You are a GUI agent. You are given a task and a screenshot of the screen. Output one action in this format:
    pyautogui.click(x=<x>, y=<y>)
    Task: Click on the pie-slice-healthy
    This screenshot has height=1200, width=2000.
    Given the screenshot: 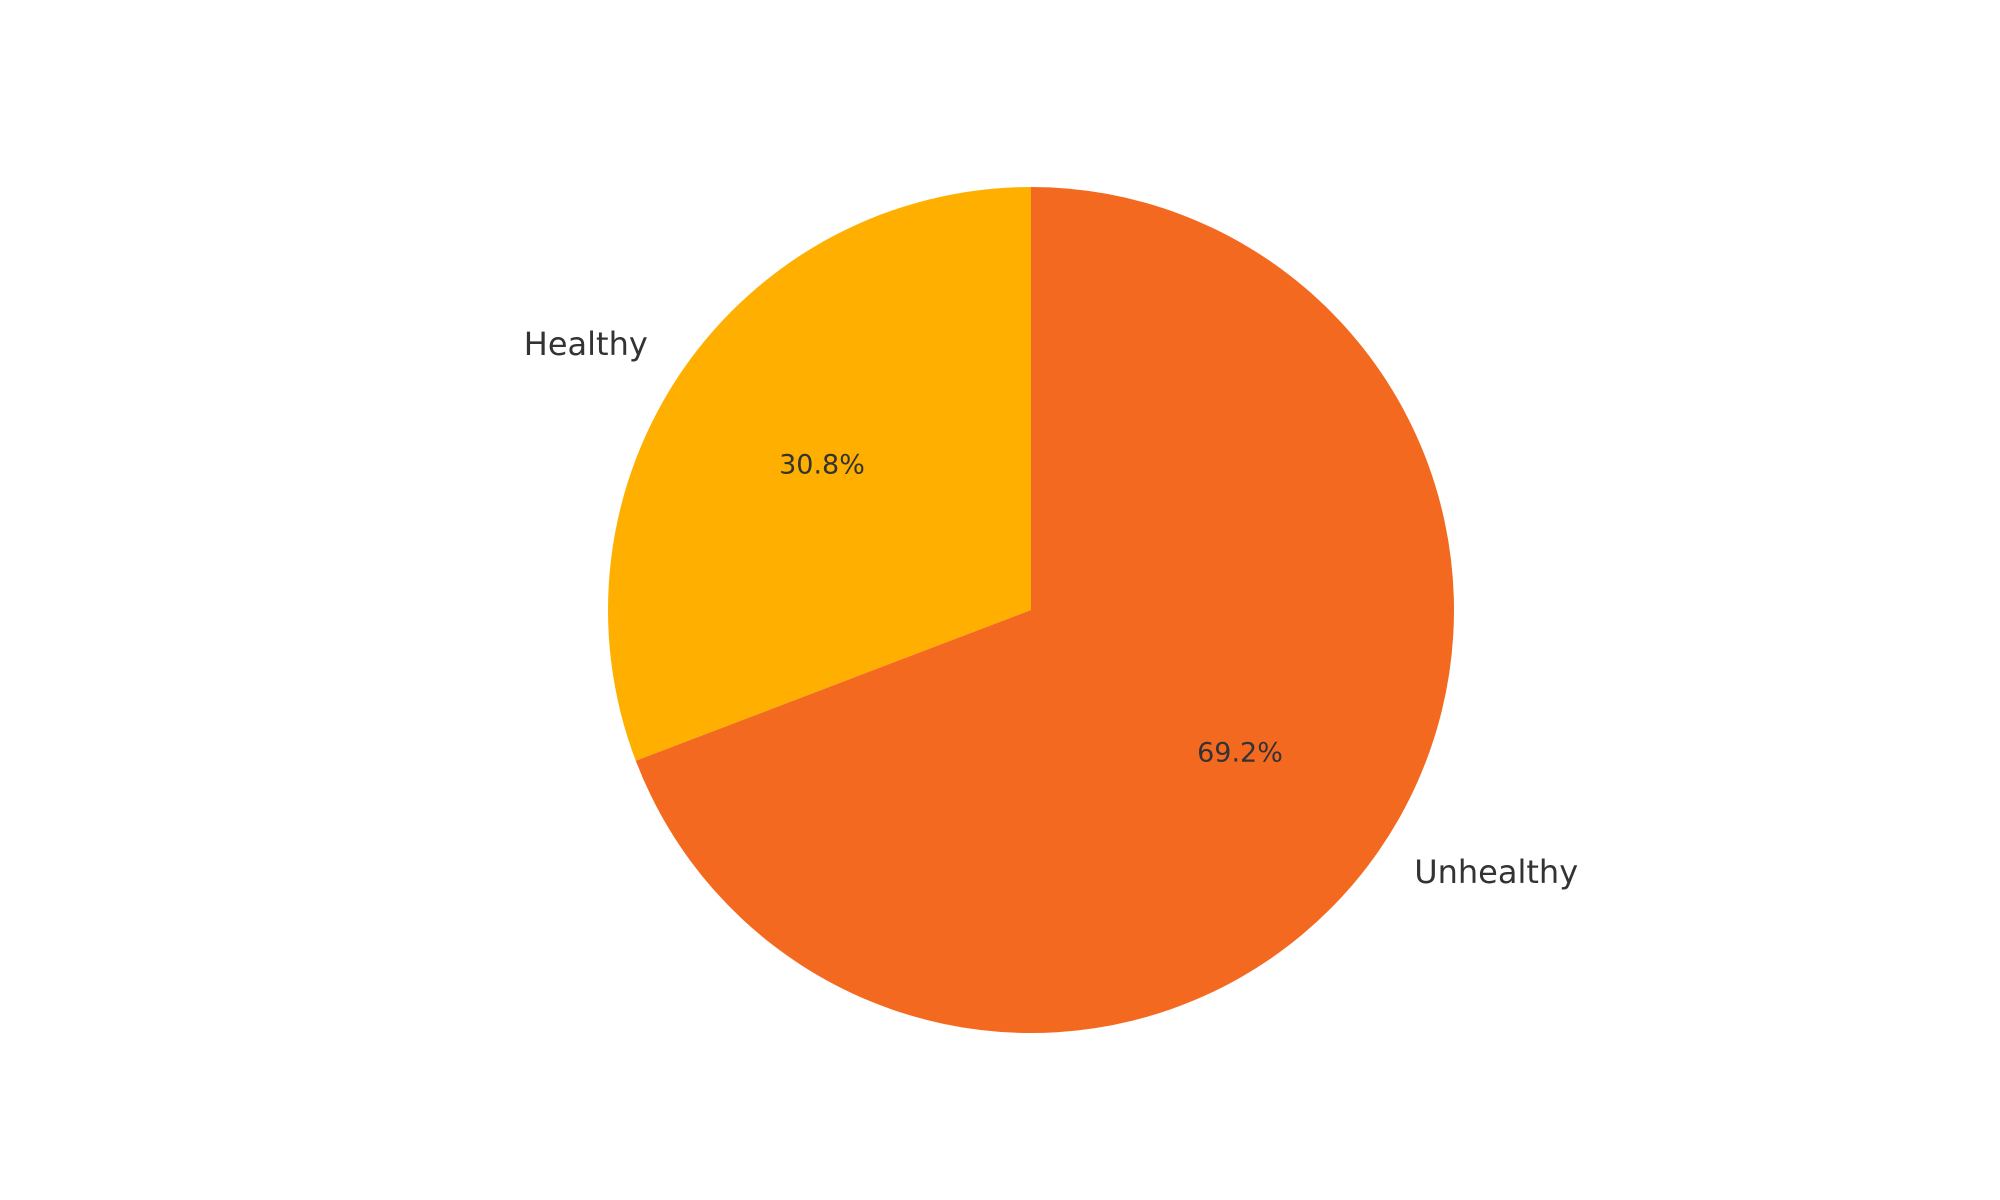 What is the action you would take?
    pyautogui.click(x=819, y=474)
    